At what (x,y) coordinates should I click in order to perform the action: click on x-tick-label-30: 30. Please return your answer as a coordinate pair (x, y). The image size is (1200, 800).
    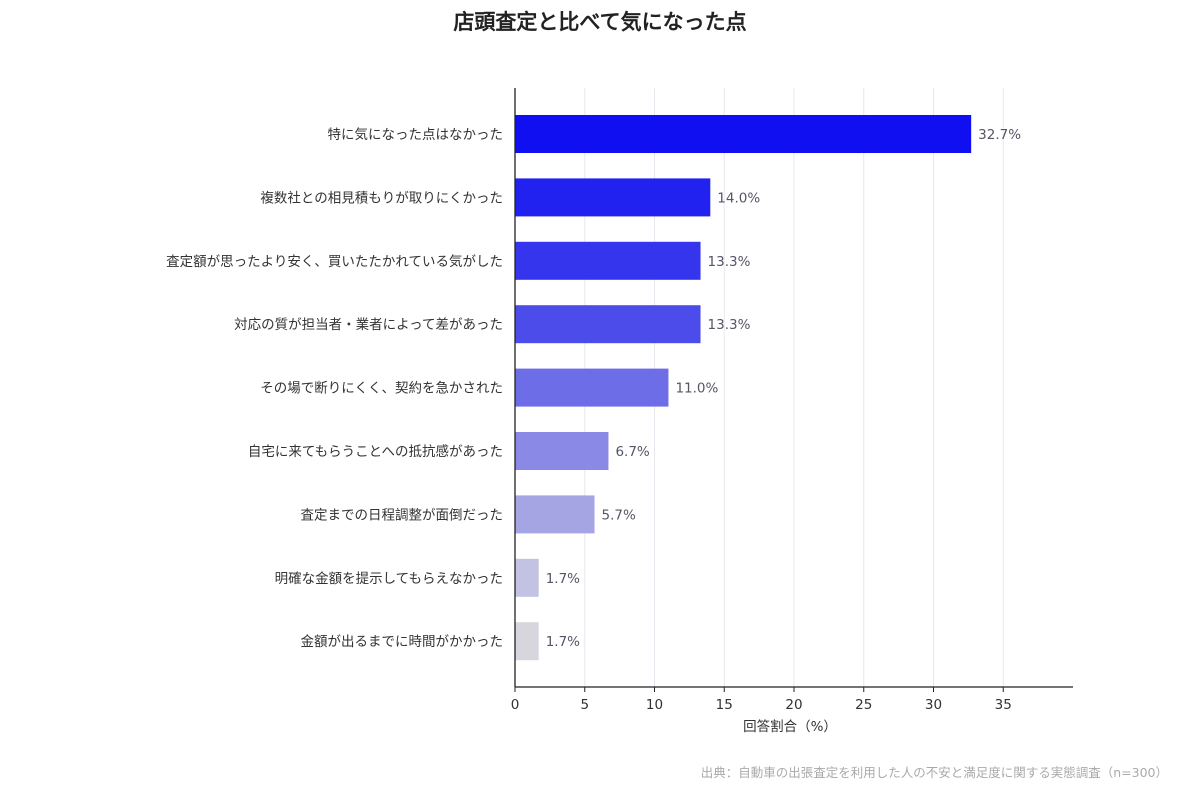
    Looking at the image, I should click on (933, 705).